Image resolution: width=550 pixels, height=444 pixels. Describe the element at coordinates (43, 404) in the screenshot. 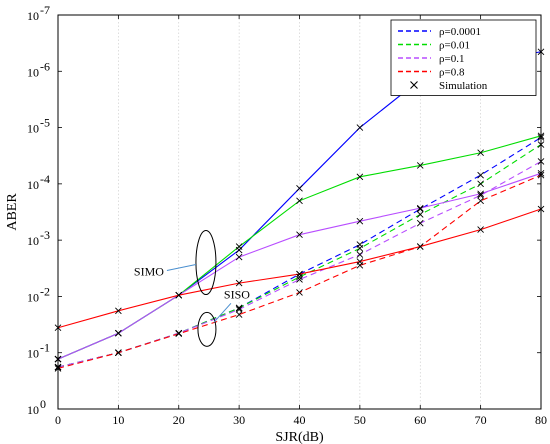

I see `y-tick-exponent: 0` at that location.